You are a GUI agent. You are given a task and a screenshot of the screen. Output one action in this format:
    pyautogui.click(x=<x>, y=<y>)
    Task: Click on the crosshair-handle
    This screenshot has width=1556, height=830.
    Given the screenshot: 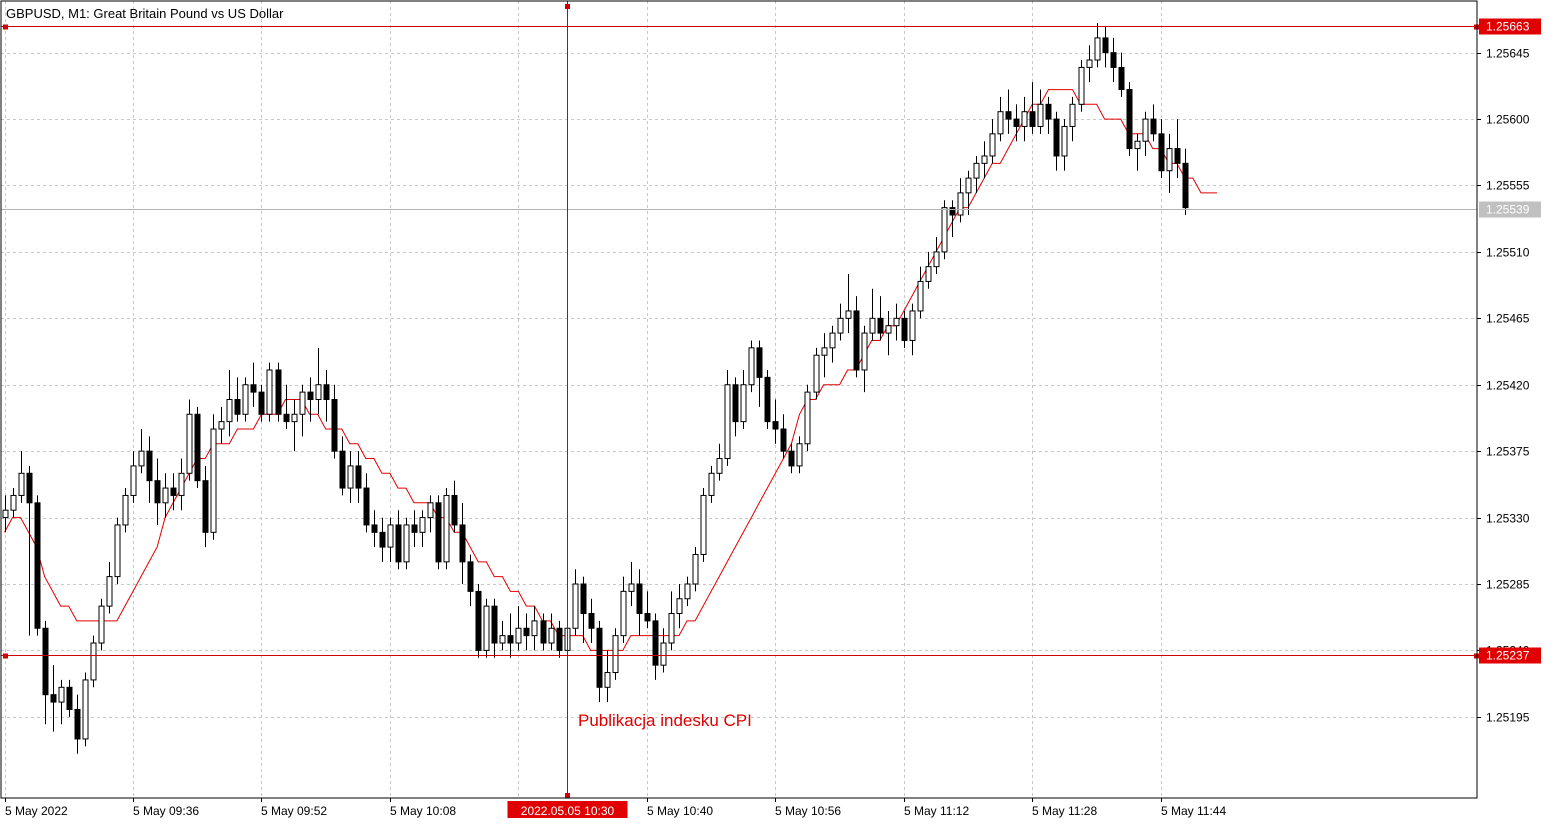 What is the action you would take?
    pyautogui.click(x=567, y=6)
    